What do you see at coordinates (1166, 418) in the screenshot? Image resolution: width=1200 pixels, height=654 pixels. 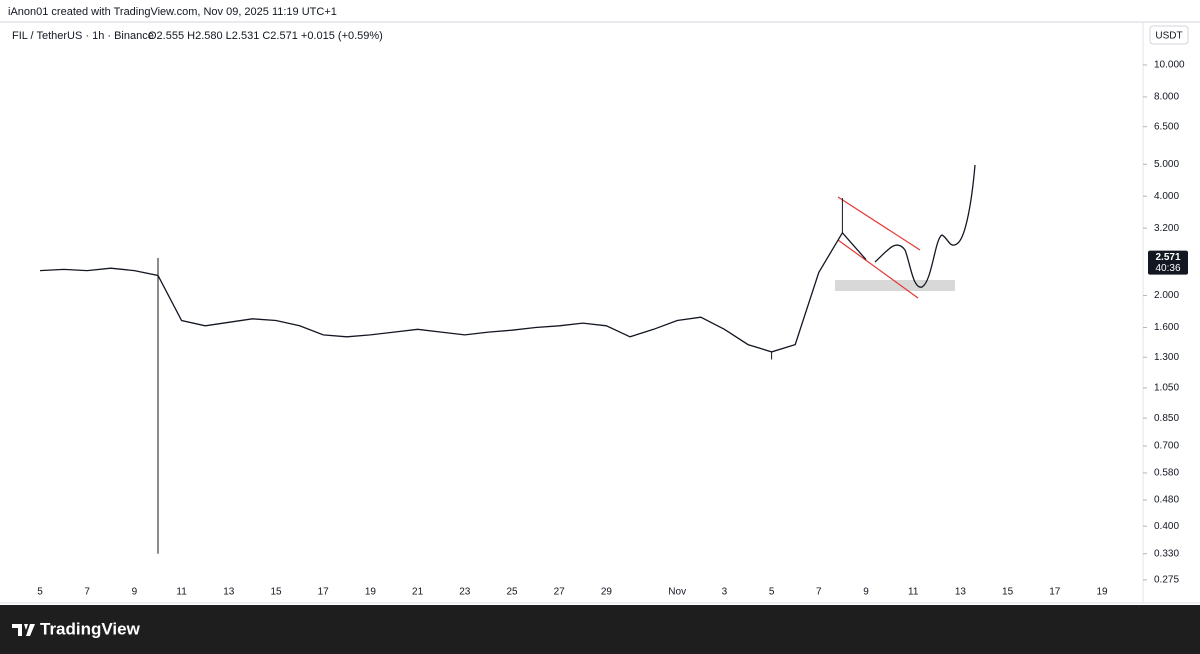 I see `y-tick-label: 0.850` at bounding box center [1166, 418].